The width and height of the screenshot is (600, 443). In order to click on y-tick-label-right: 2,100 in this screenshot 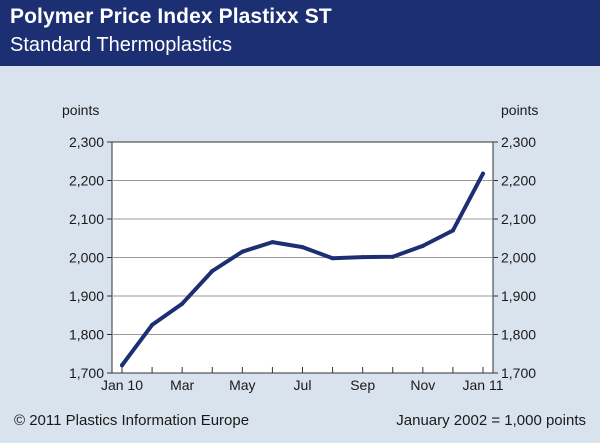, I will do `click(518, 219)`.